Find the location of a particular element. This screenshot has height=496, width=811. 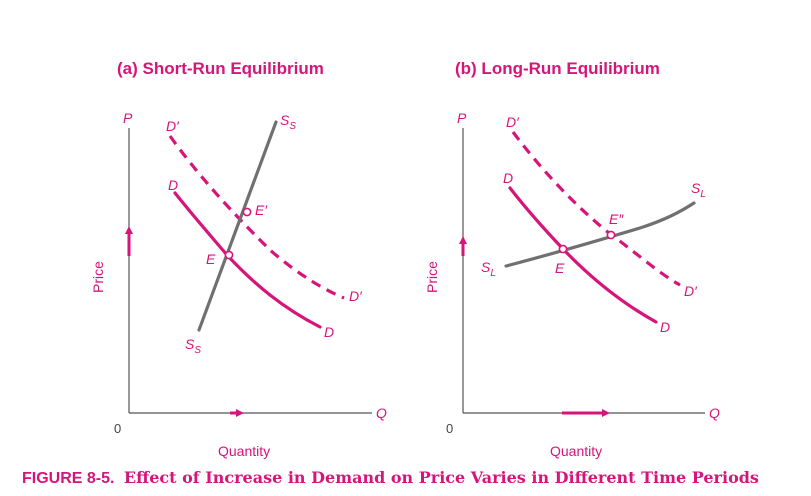

equilibrium-point-e-prime is located at coordinates (247, 212).